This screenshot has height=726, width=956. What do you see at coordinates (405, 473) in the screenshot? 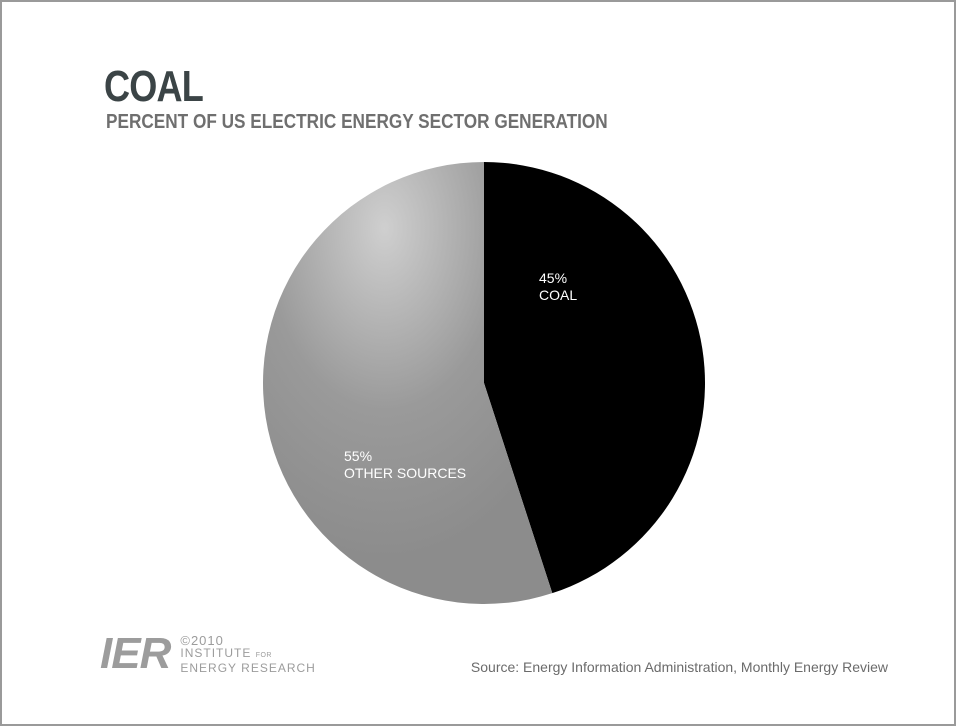
I see `pie-slice-category-label: OTHER SOURCES` at bounding box center [405, 473].